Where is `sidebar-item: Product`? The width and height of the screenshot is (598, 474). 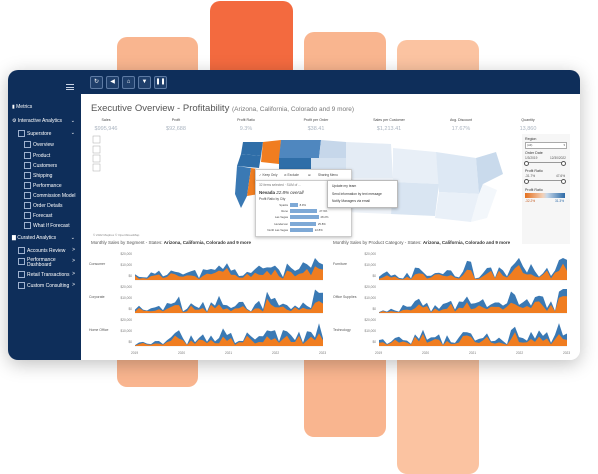
sidebar-item: Product is located at coordinates (51, 155).